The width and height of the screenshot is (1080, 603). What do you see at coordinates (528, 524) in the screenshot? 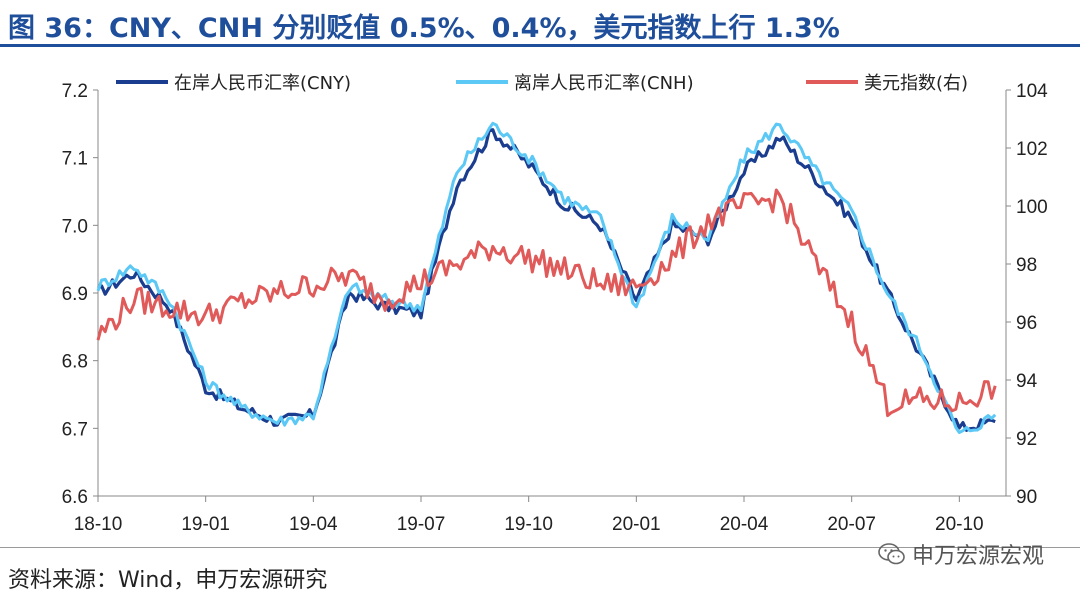
I see `x-tick-label: 19-10` at bounding box center [528, 524].